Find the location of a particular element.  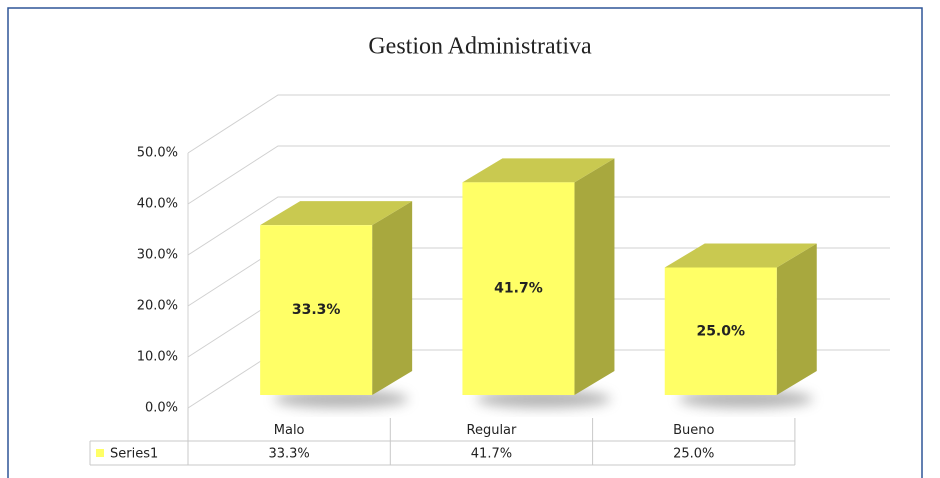

x-tick-label: Malo is located at coordinates (289, 430).